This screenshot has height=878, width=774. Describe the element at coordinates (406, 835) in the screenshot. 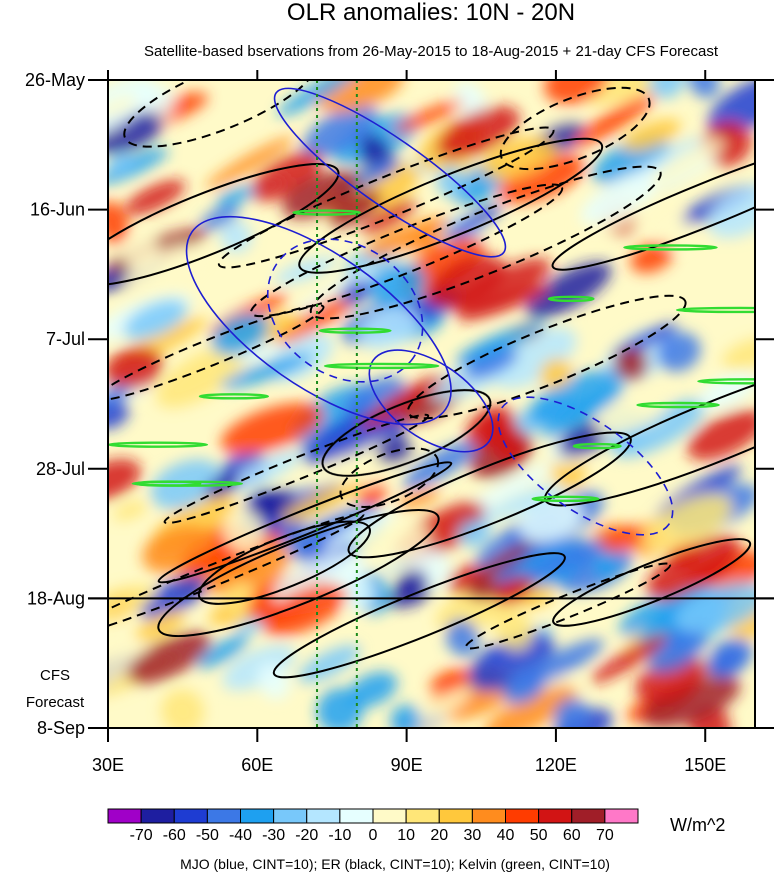

I see `colorbar-label: 10` at that location.